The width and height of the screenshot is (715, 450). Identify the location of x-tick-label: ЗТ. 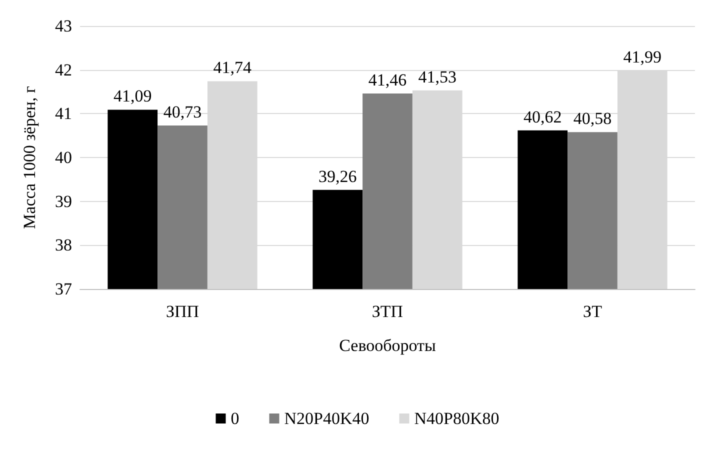
(593, 311).